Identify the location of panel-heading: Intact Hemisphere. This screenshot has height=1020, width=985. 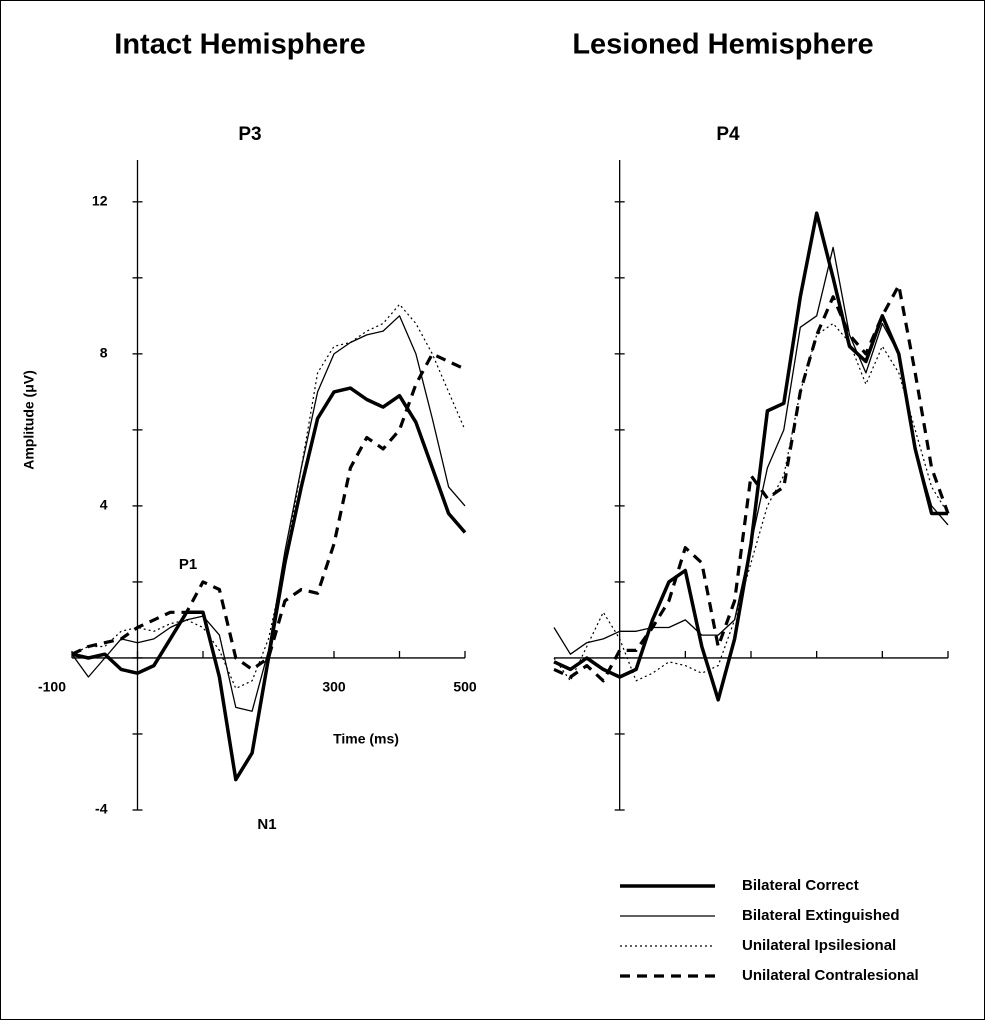
(239, 45).